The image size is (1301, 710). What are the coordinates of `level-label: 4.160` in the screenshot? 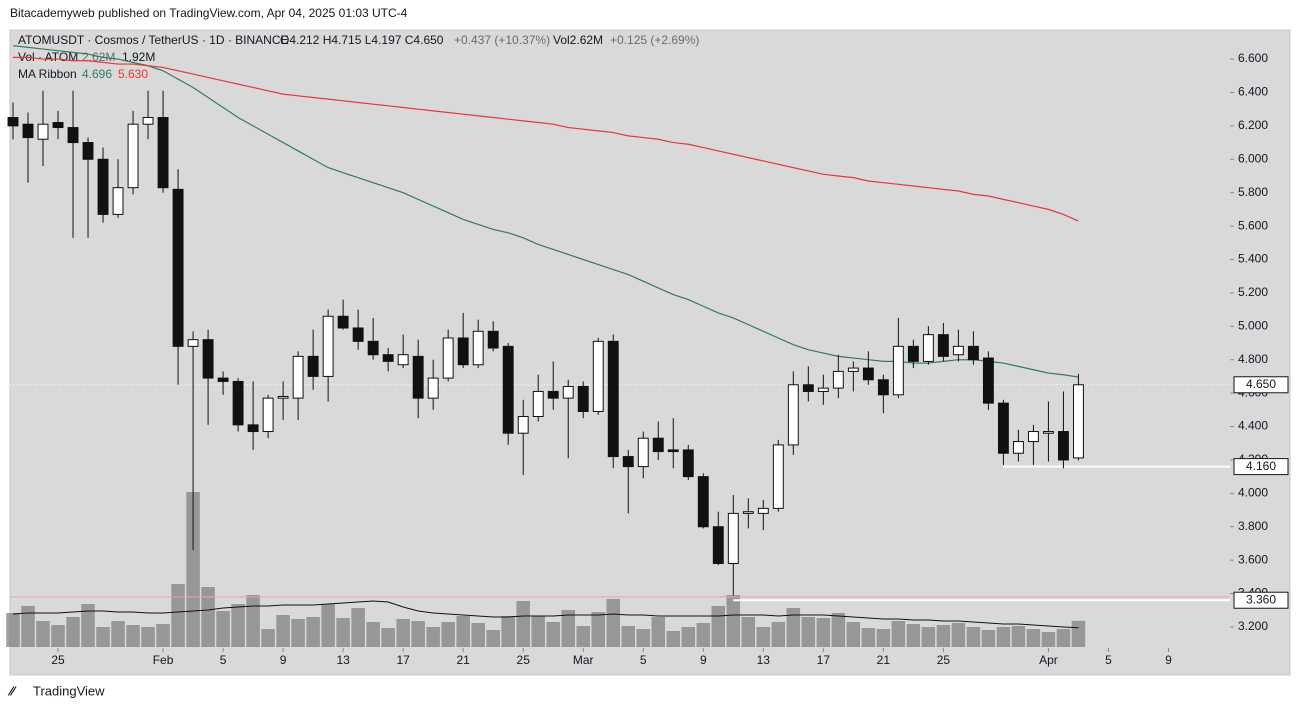 It's located at (1261, 466).